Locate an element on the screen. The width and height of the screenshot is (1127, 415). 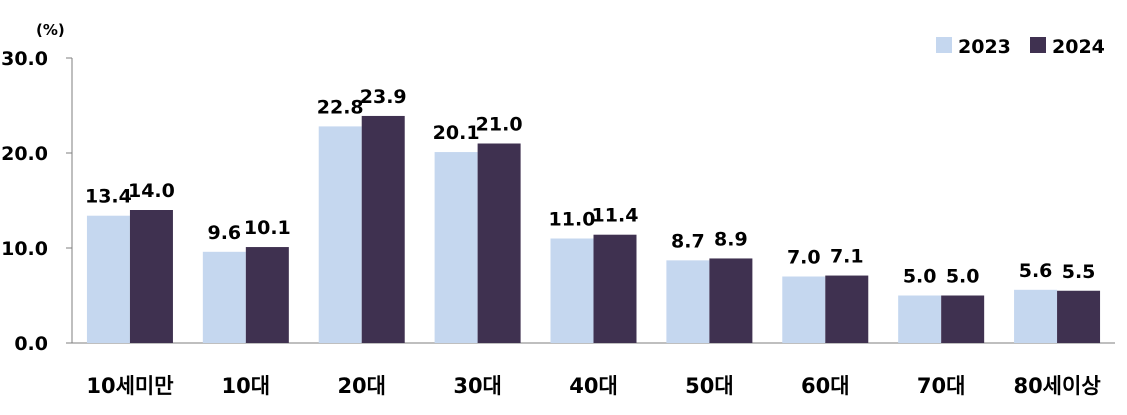
legend: 2023 2024 is located at coordinates (1020, 47).